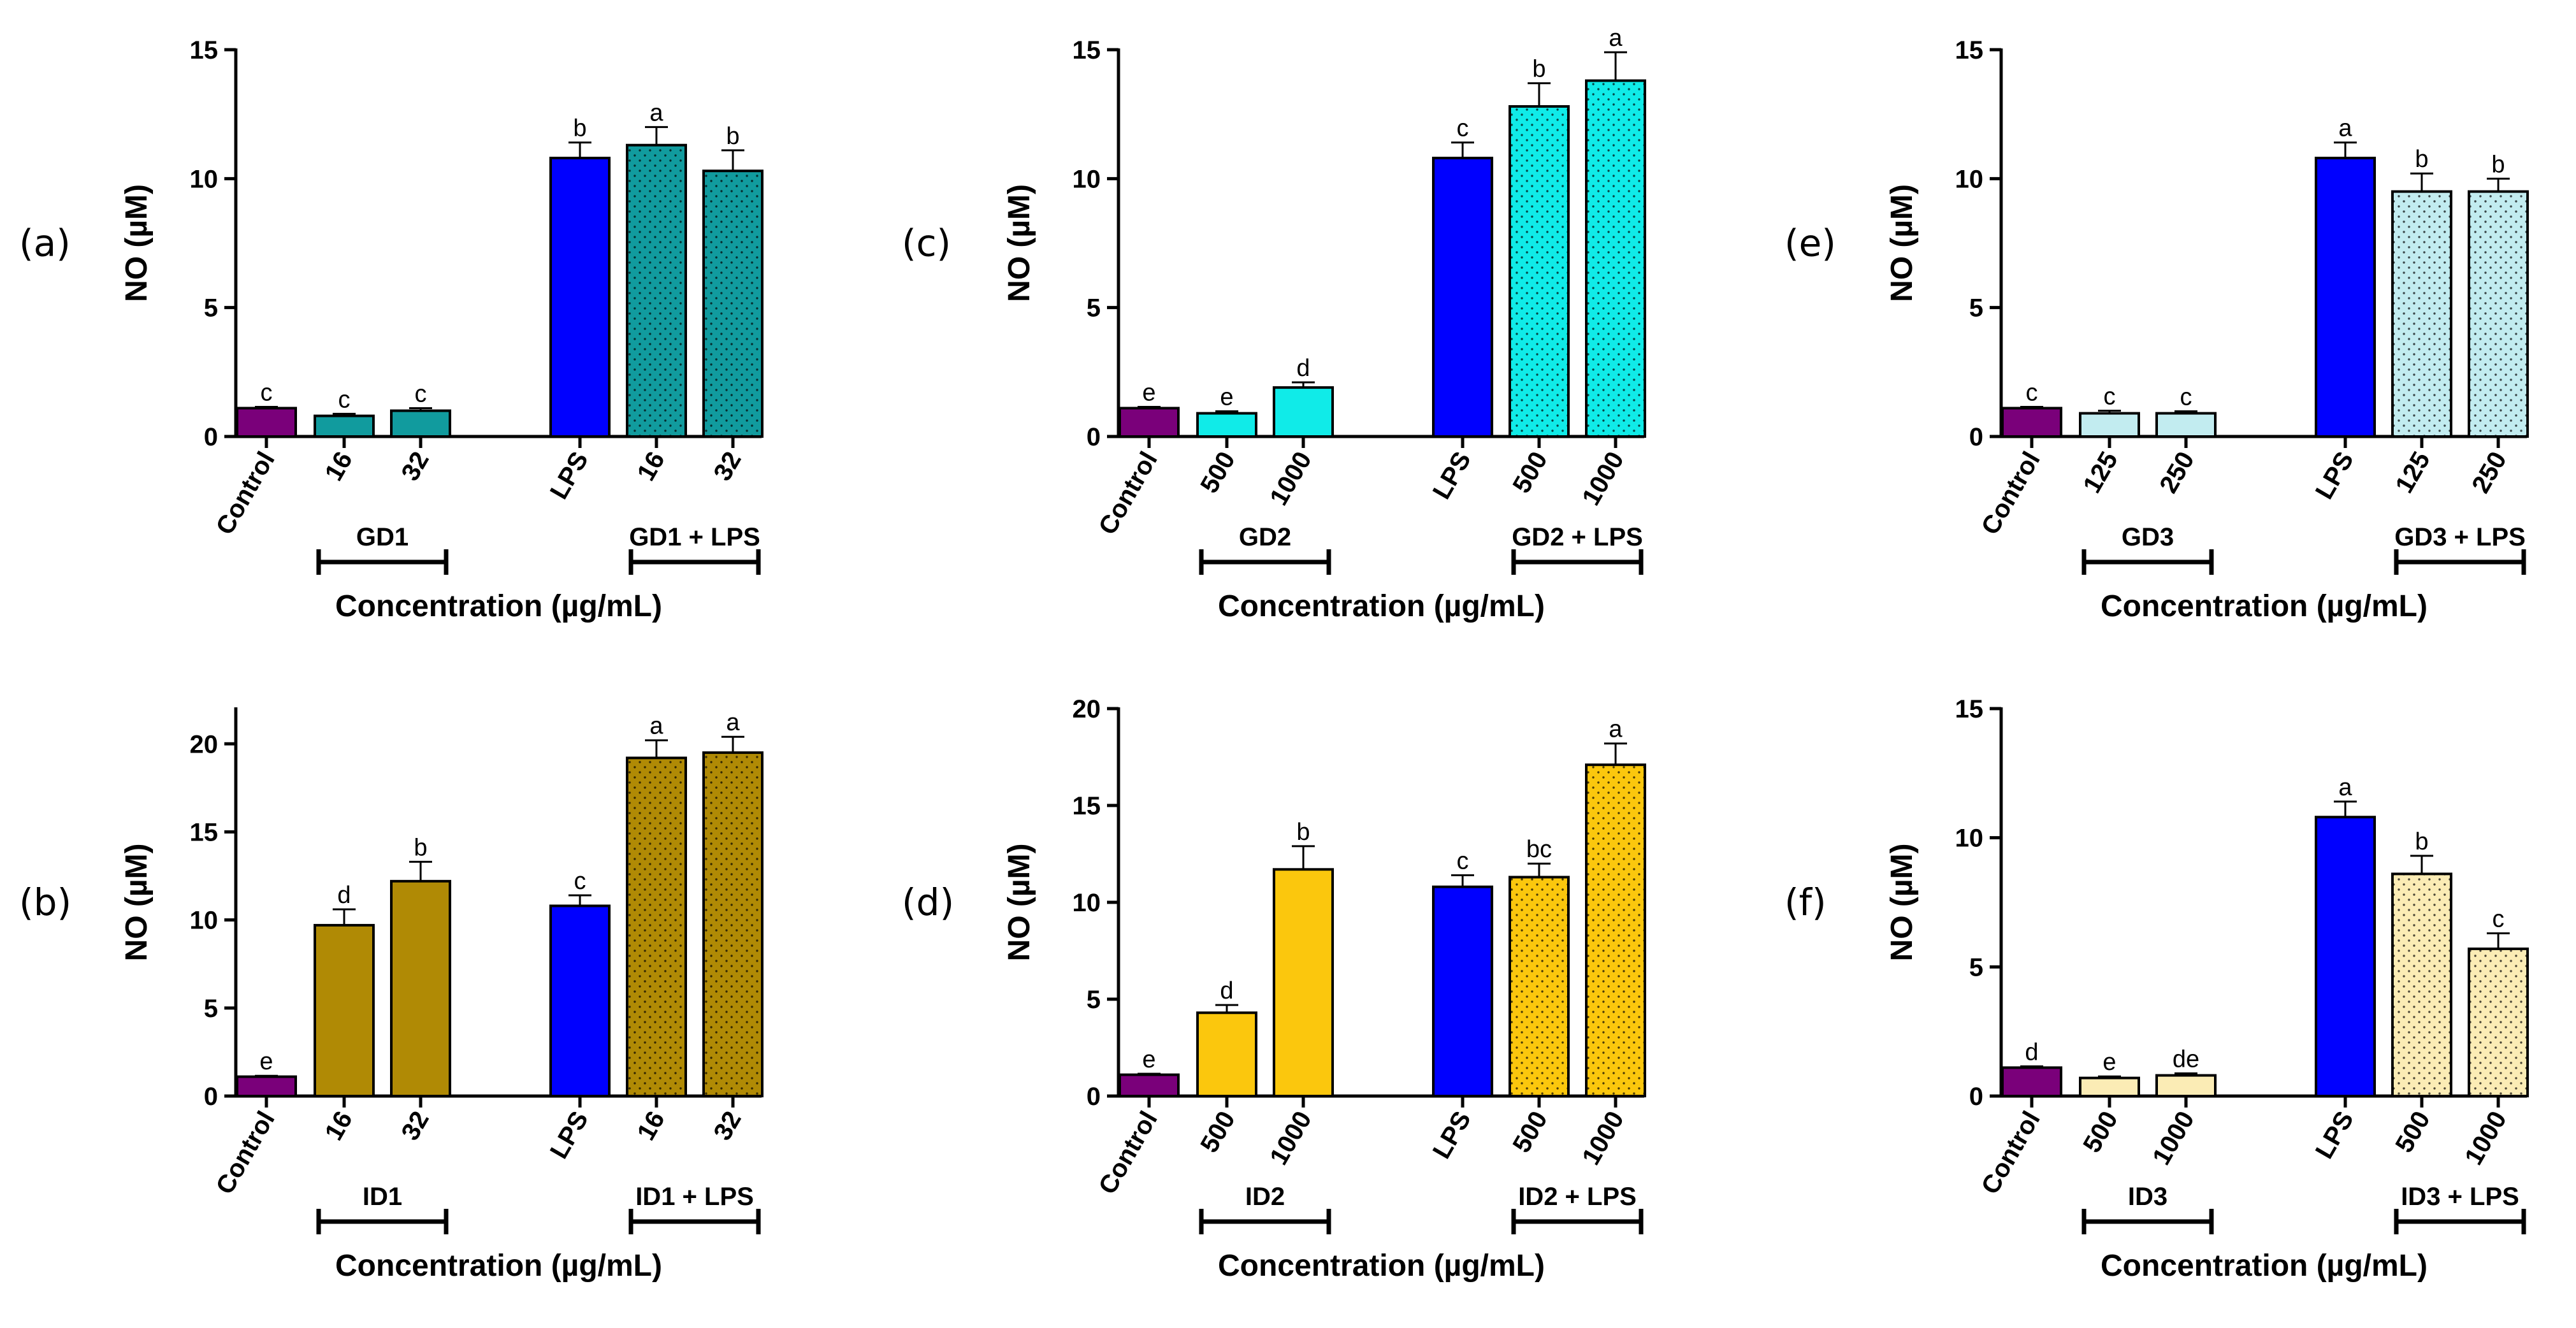 This screenshot has height=1328, width=2576. I want to click on x-category-label: 250, so click(2489, 472).